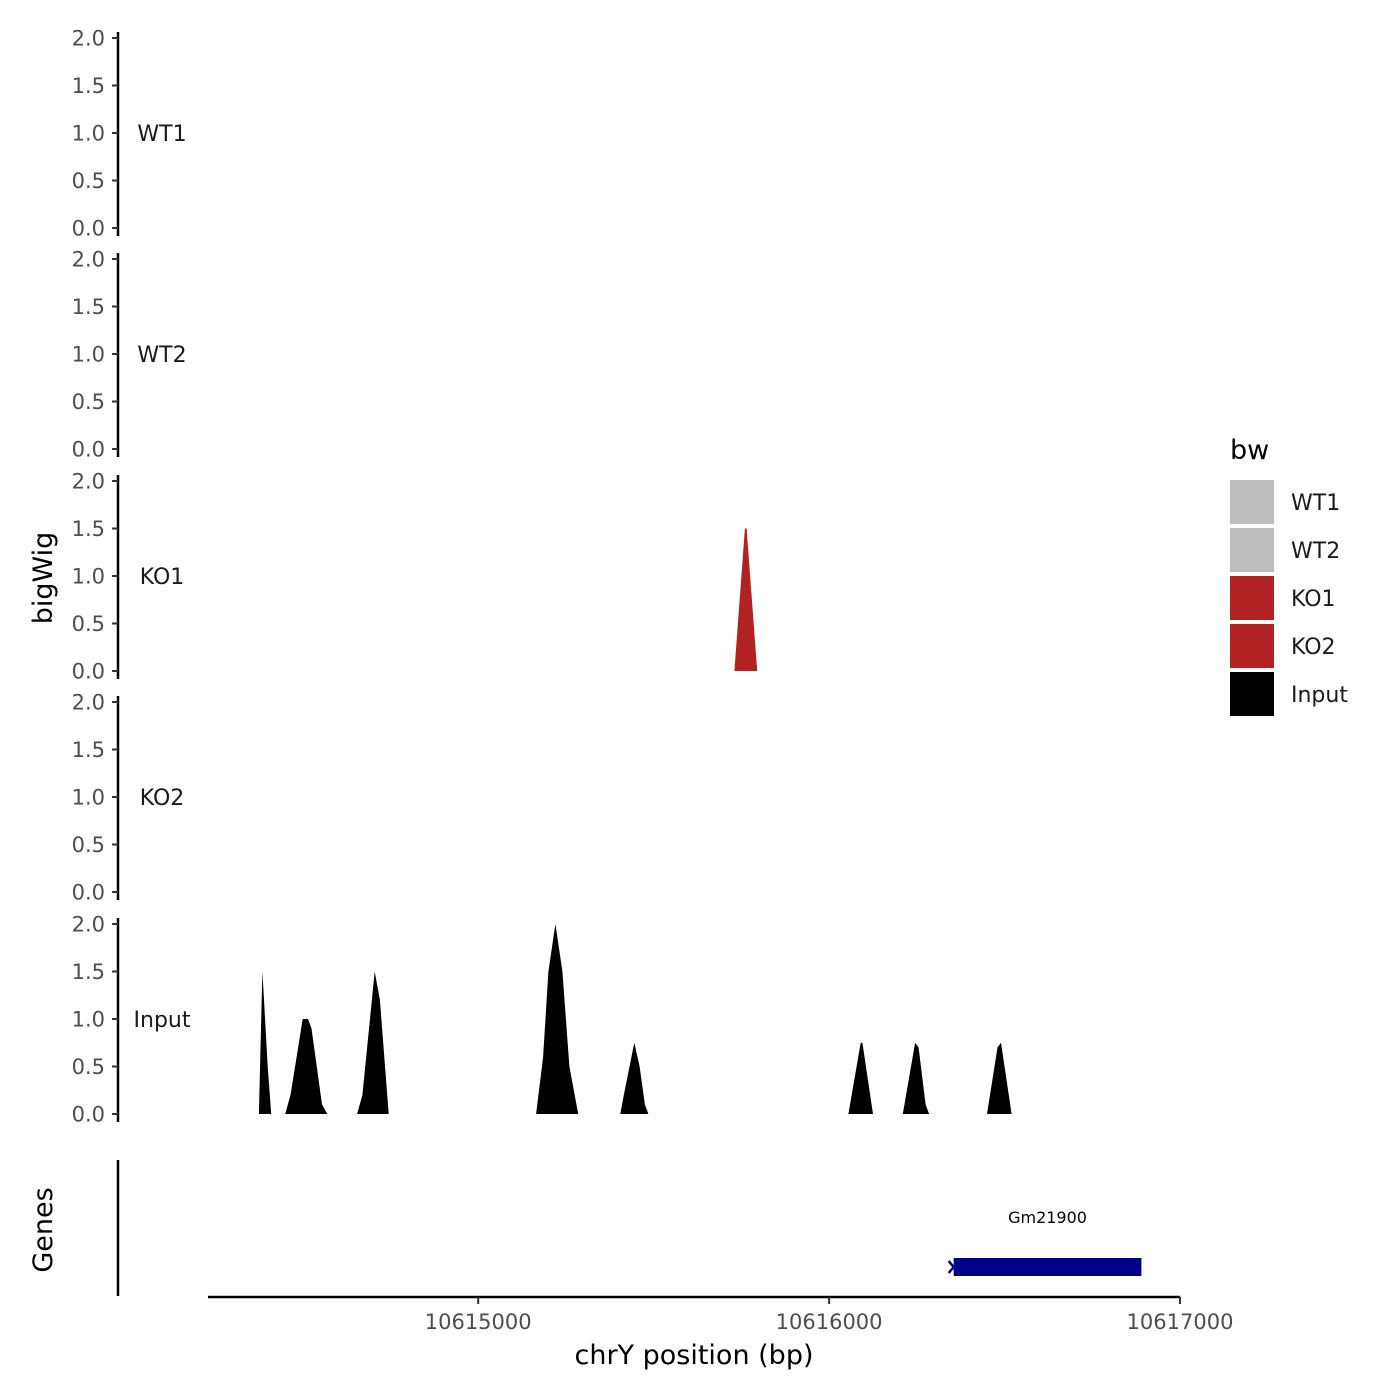  I want to click on track-label: KO2, so click(162, 798).